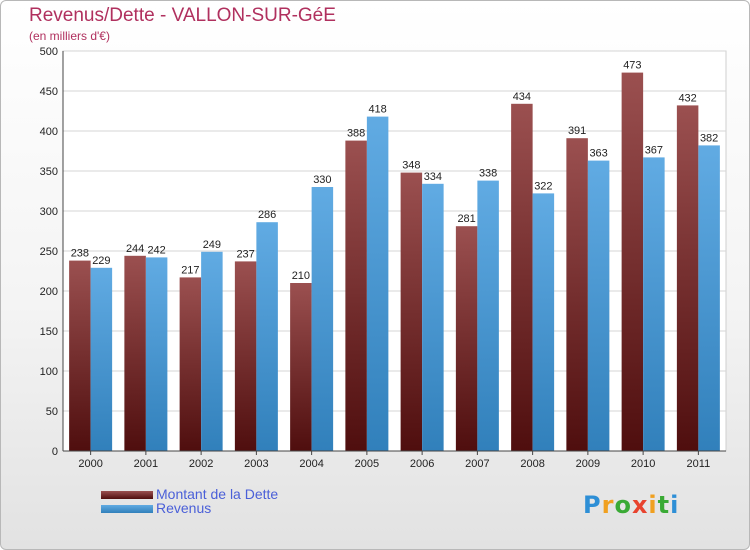  Describe the element at coordinates (256, 464) in the screenshot. I see `x-tick-label-2003: 2003` at that location.